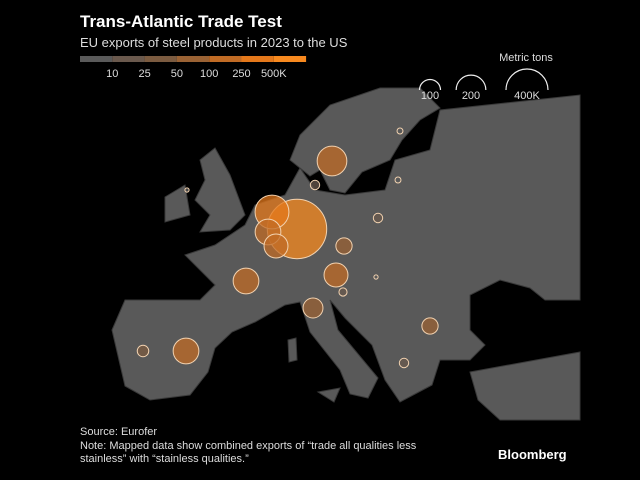 This screenshot has width=640, height=480. Describe the element at coordinates (525, 386) in the screenshot. I see `turkey` at that location.